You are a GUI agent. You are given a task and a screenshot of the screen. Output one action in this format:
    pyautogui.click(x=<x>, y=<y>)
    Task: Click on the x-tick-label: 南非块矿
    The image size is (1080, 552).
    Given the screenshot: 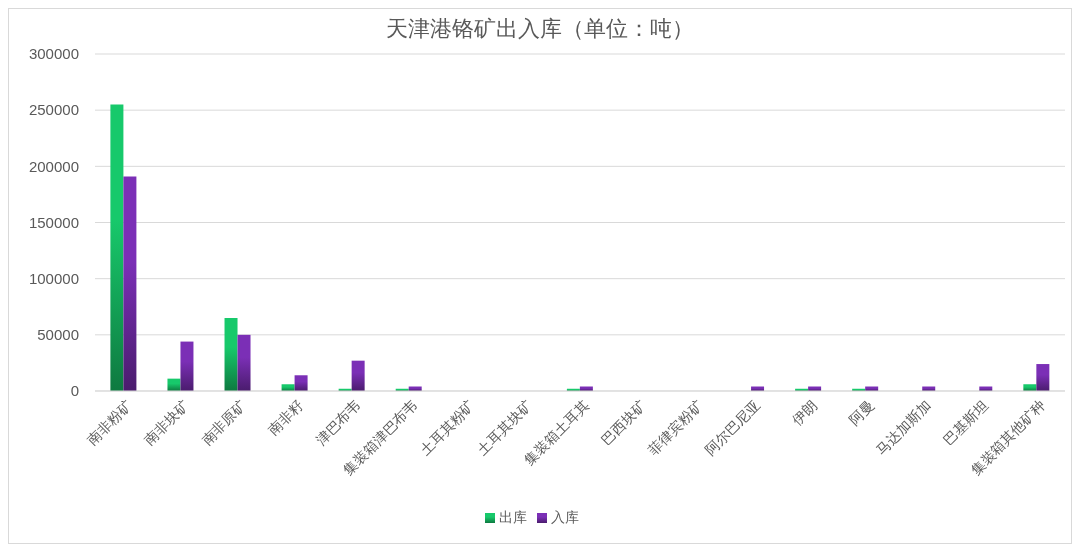 What is the action you would take?
    pyautogui.click(x=167, y=423)
    